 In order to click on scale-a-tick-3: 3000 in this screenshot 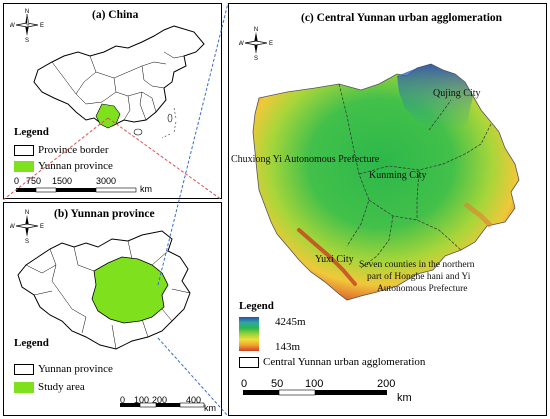, I will do `click(106, 181)`.